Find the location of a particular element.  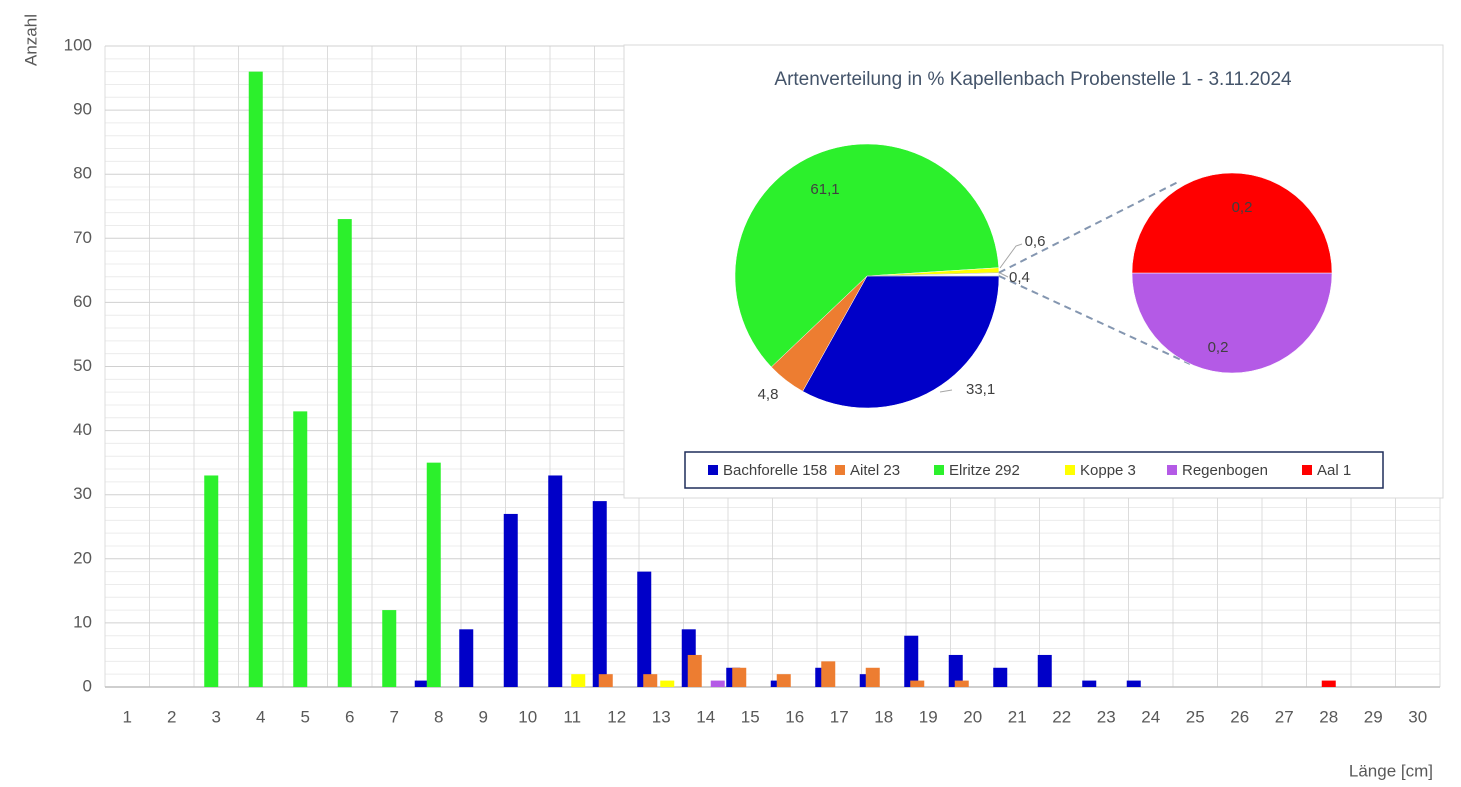

y-tick-label: 80 is located at coordinates (82, 173).